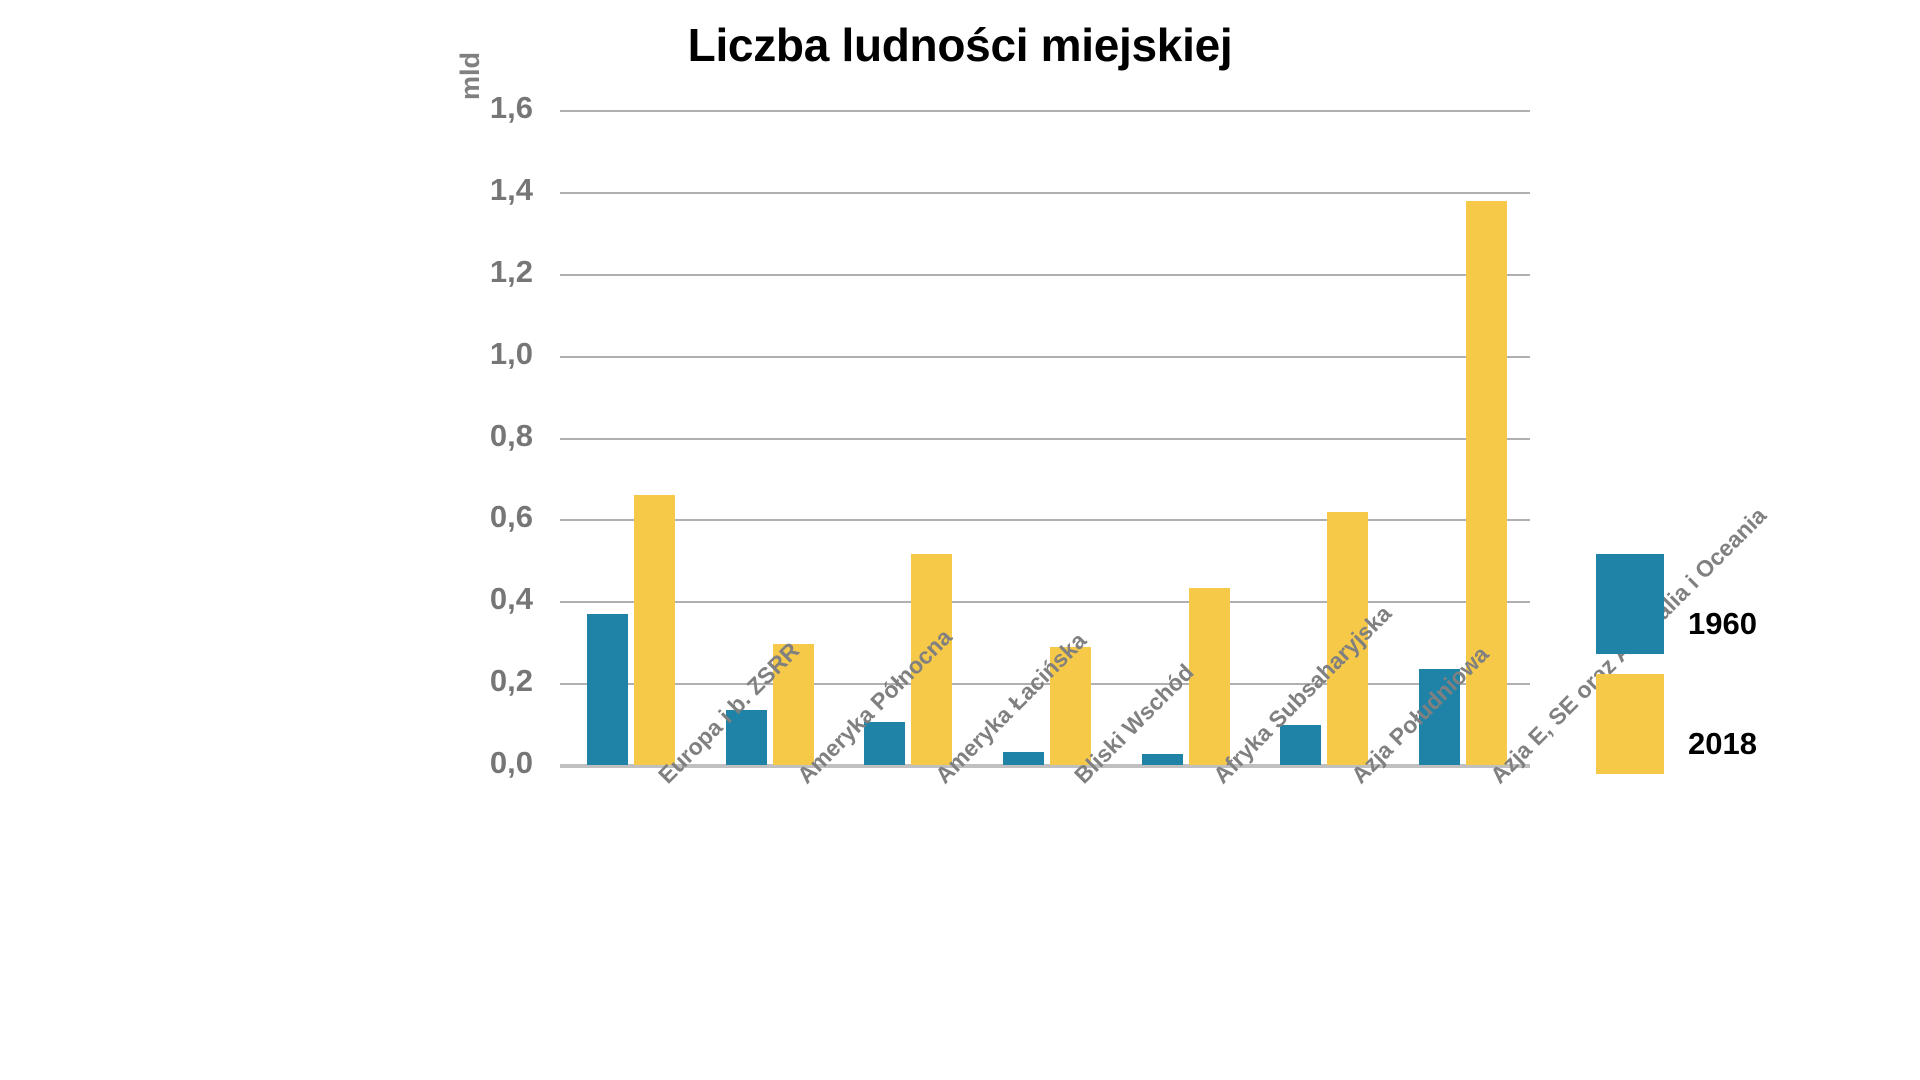 The height and width of the screenshot is (1080, 1920). What do you see at coordinates (874, 706) in the screenshot?
I see `x-category-label: Ameryka Północna` at bounding box center [874, 706].